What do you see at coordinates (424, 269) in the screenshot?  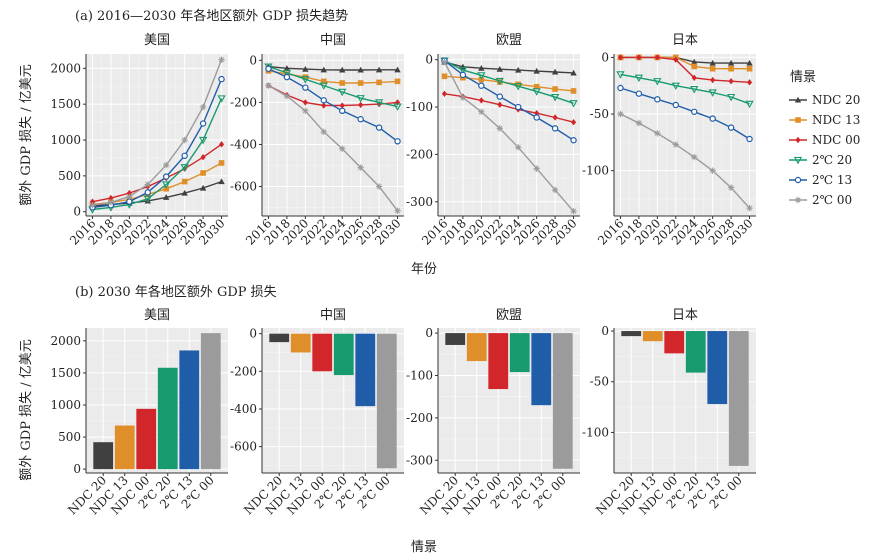 I see `line-x-axis-title: 年份` at bounding box center [424, 269].